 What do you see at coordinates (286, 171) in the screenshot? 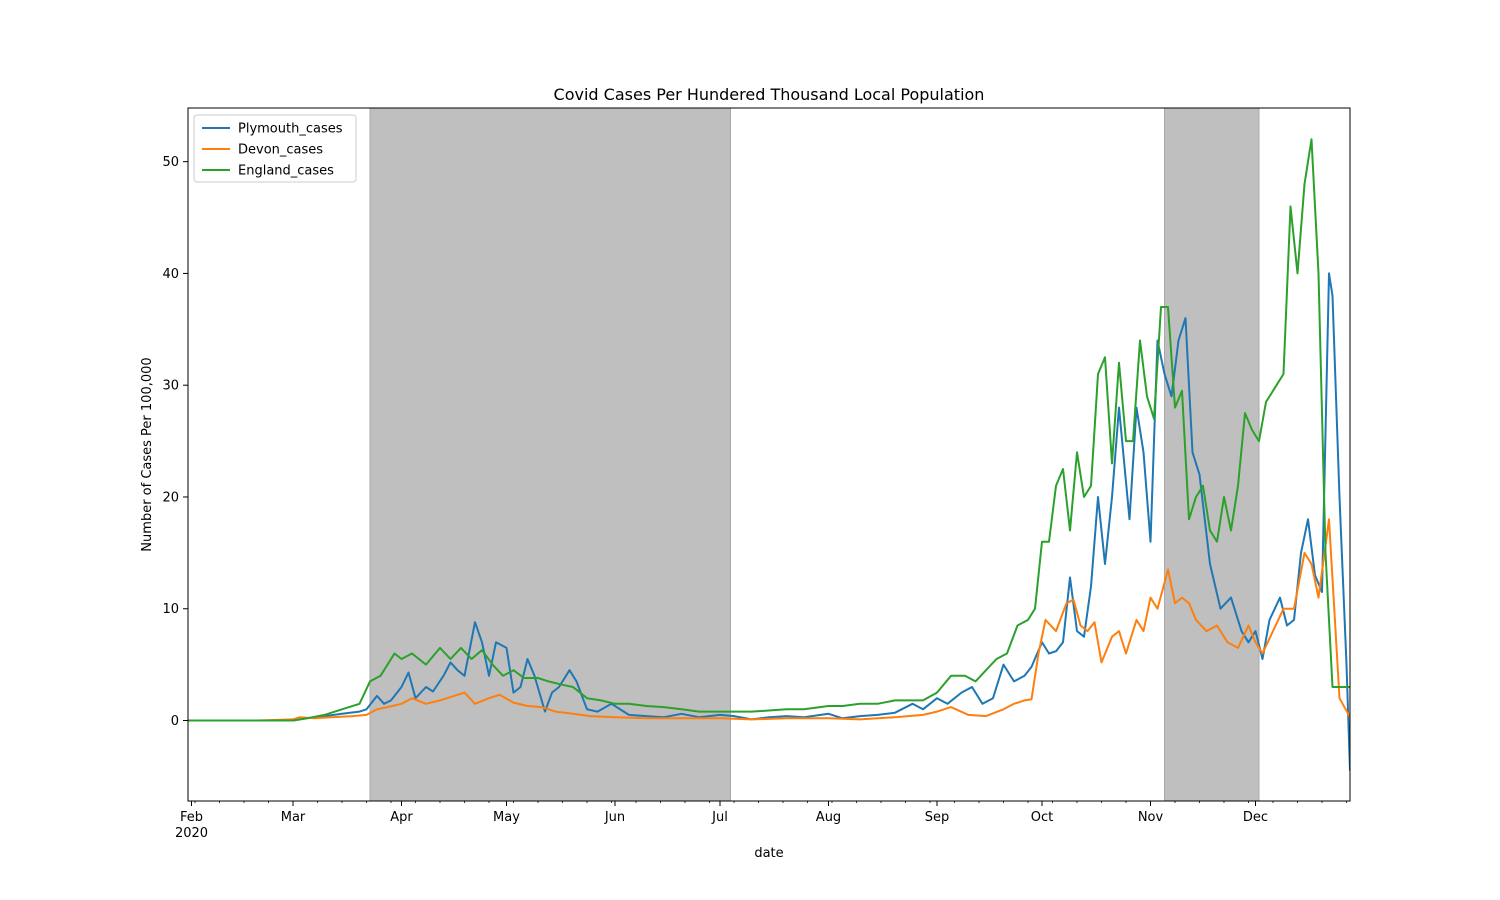
I see `legend-label: England_cases` at bounding box center [286, 171].